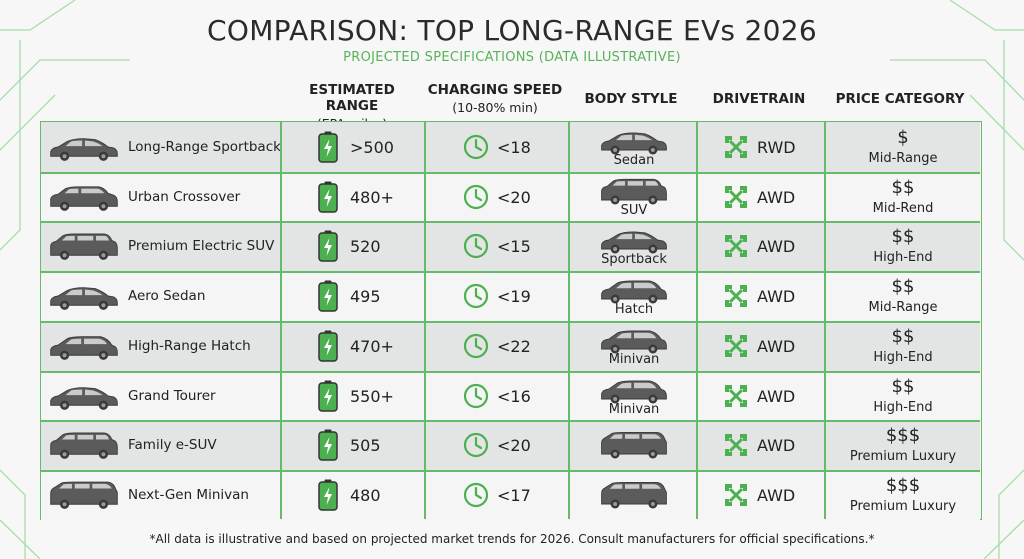 This screenshot has height=559, width=1024. Describe the element at coordinates (495, 90) in the screenshot. I see `header-charging-title: CHARGING SPEED` at that location.